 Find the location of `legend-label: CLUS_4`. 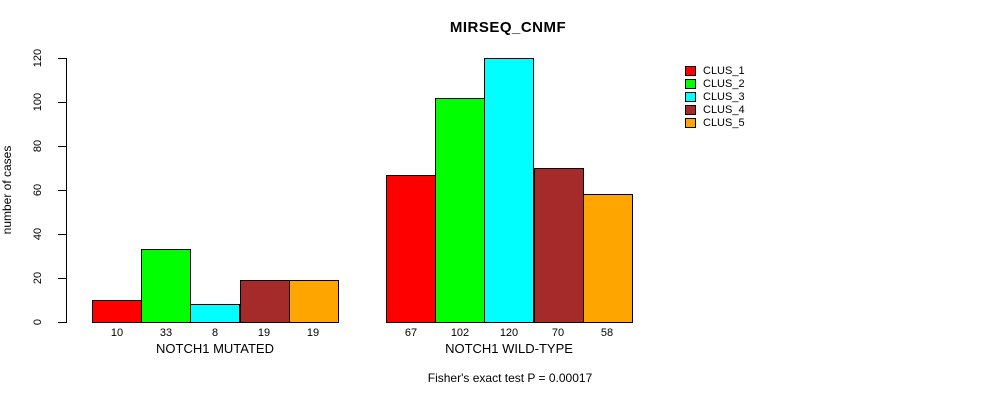

legend-label: CLUS_4 is located at coordinates (724, 110).